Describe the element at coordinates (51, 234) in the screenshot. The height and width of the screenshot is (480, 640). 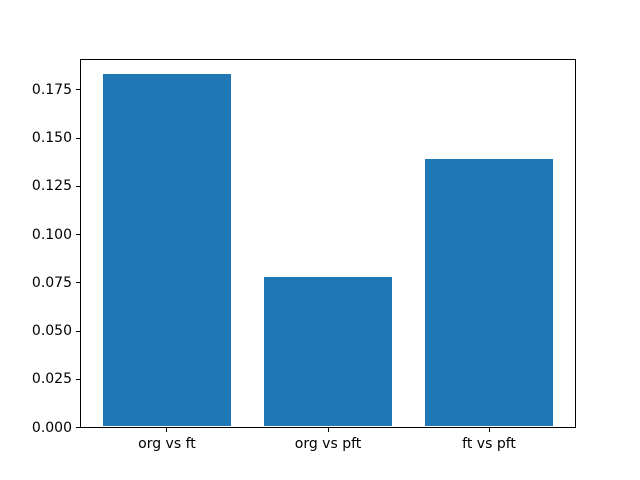
I see `y-tick-label: 0.100` at that location.